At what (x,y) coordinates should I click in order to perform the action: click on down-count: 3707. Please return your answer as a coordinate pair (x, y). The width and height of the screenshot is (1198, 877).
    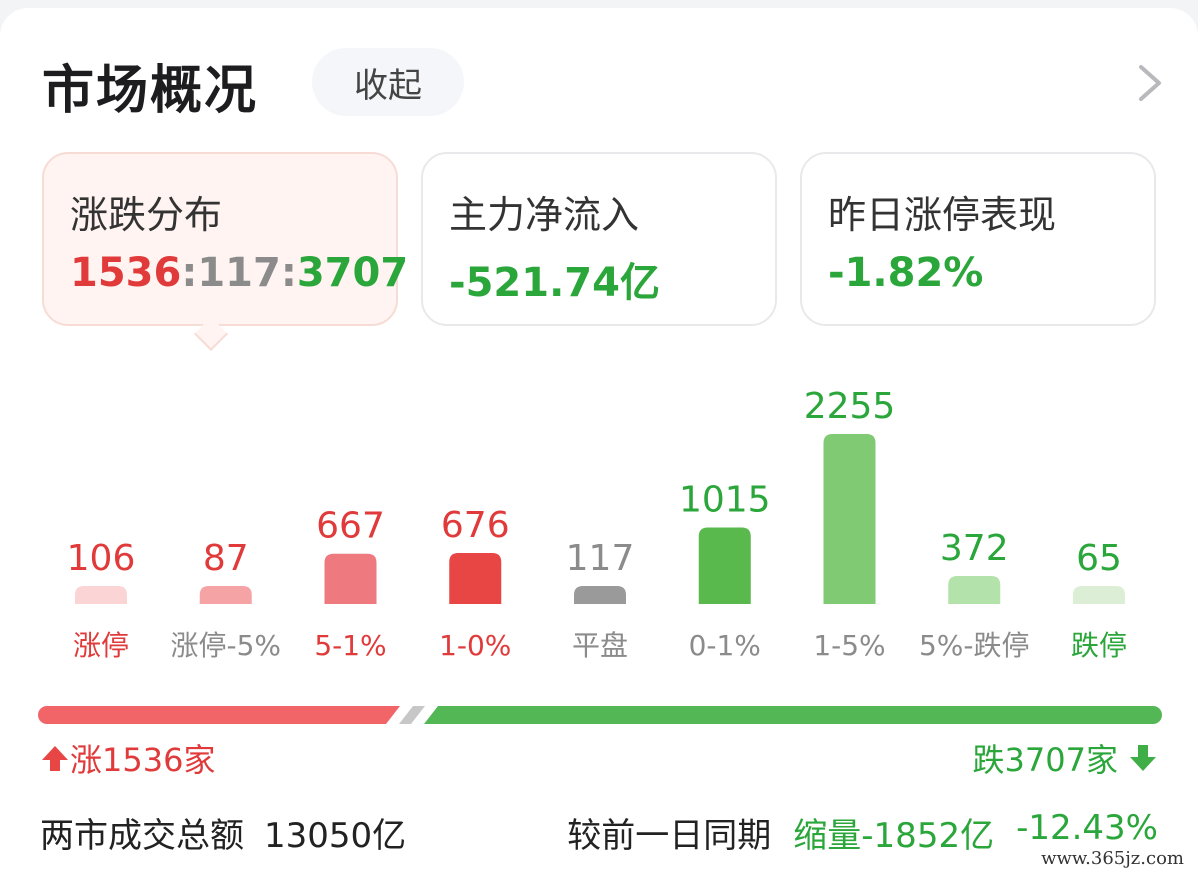
    Looking at the image, I should click on (352, 273).